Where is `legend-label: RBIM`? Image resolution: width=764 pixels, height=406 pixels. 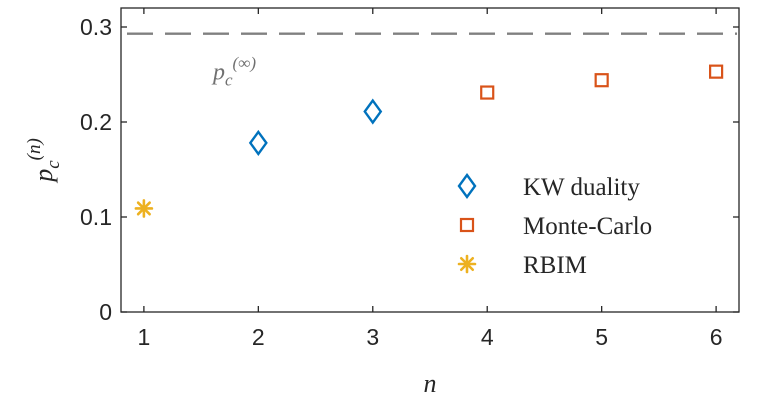 legend-label: RBIM is located at coordinates (555, 265).